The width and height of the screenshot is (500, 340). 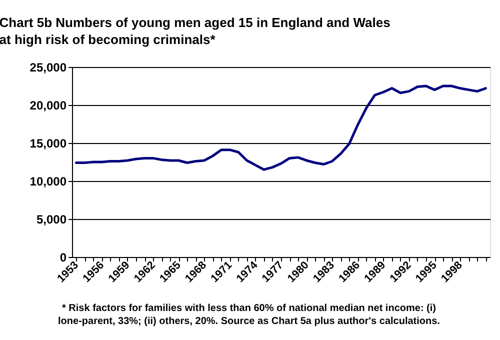 What do you see at coordinates (249, 315) in the screenshot?
I see `text: * Risk factors for families with less than 60% of national median net income: (i) lone-parent, 33%; (ii) others, 20%. Source as Chart 5a plus author's calculations.` at bounding box center [249, 315].